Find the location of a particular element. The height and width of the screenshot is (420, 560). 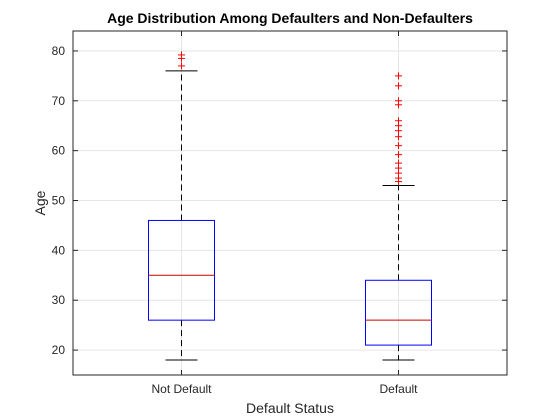

y-tick-label: 50 is located at coordinates (59, 201).